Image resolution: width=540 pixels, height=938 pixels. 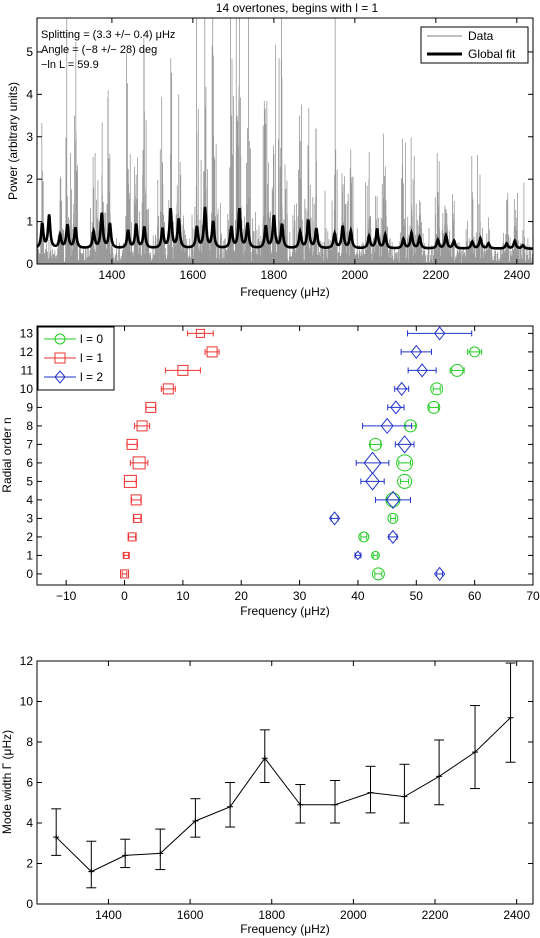 What do you see at coordinates (516, 275) in the screenshot?
I see `spectrum-x-tick-label: 2400` at bounding box center [516, 275].